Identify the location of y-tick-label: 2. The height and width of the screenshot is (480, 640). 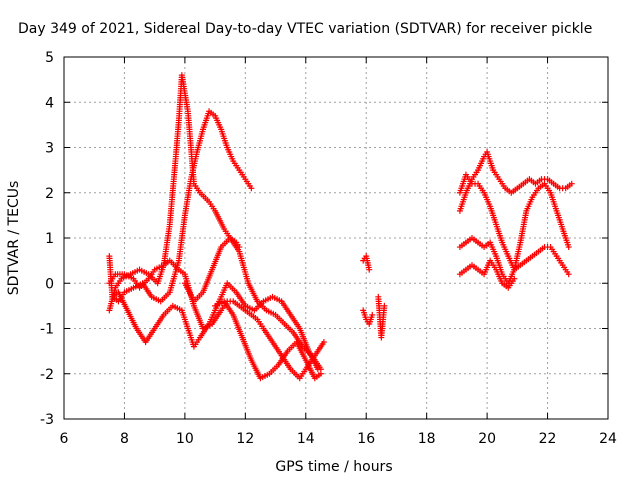
(49, 194).